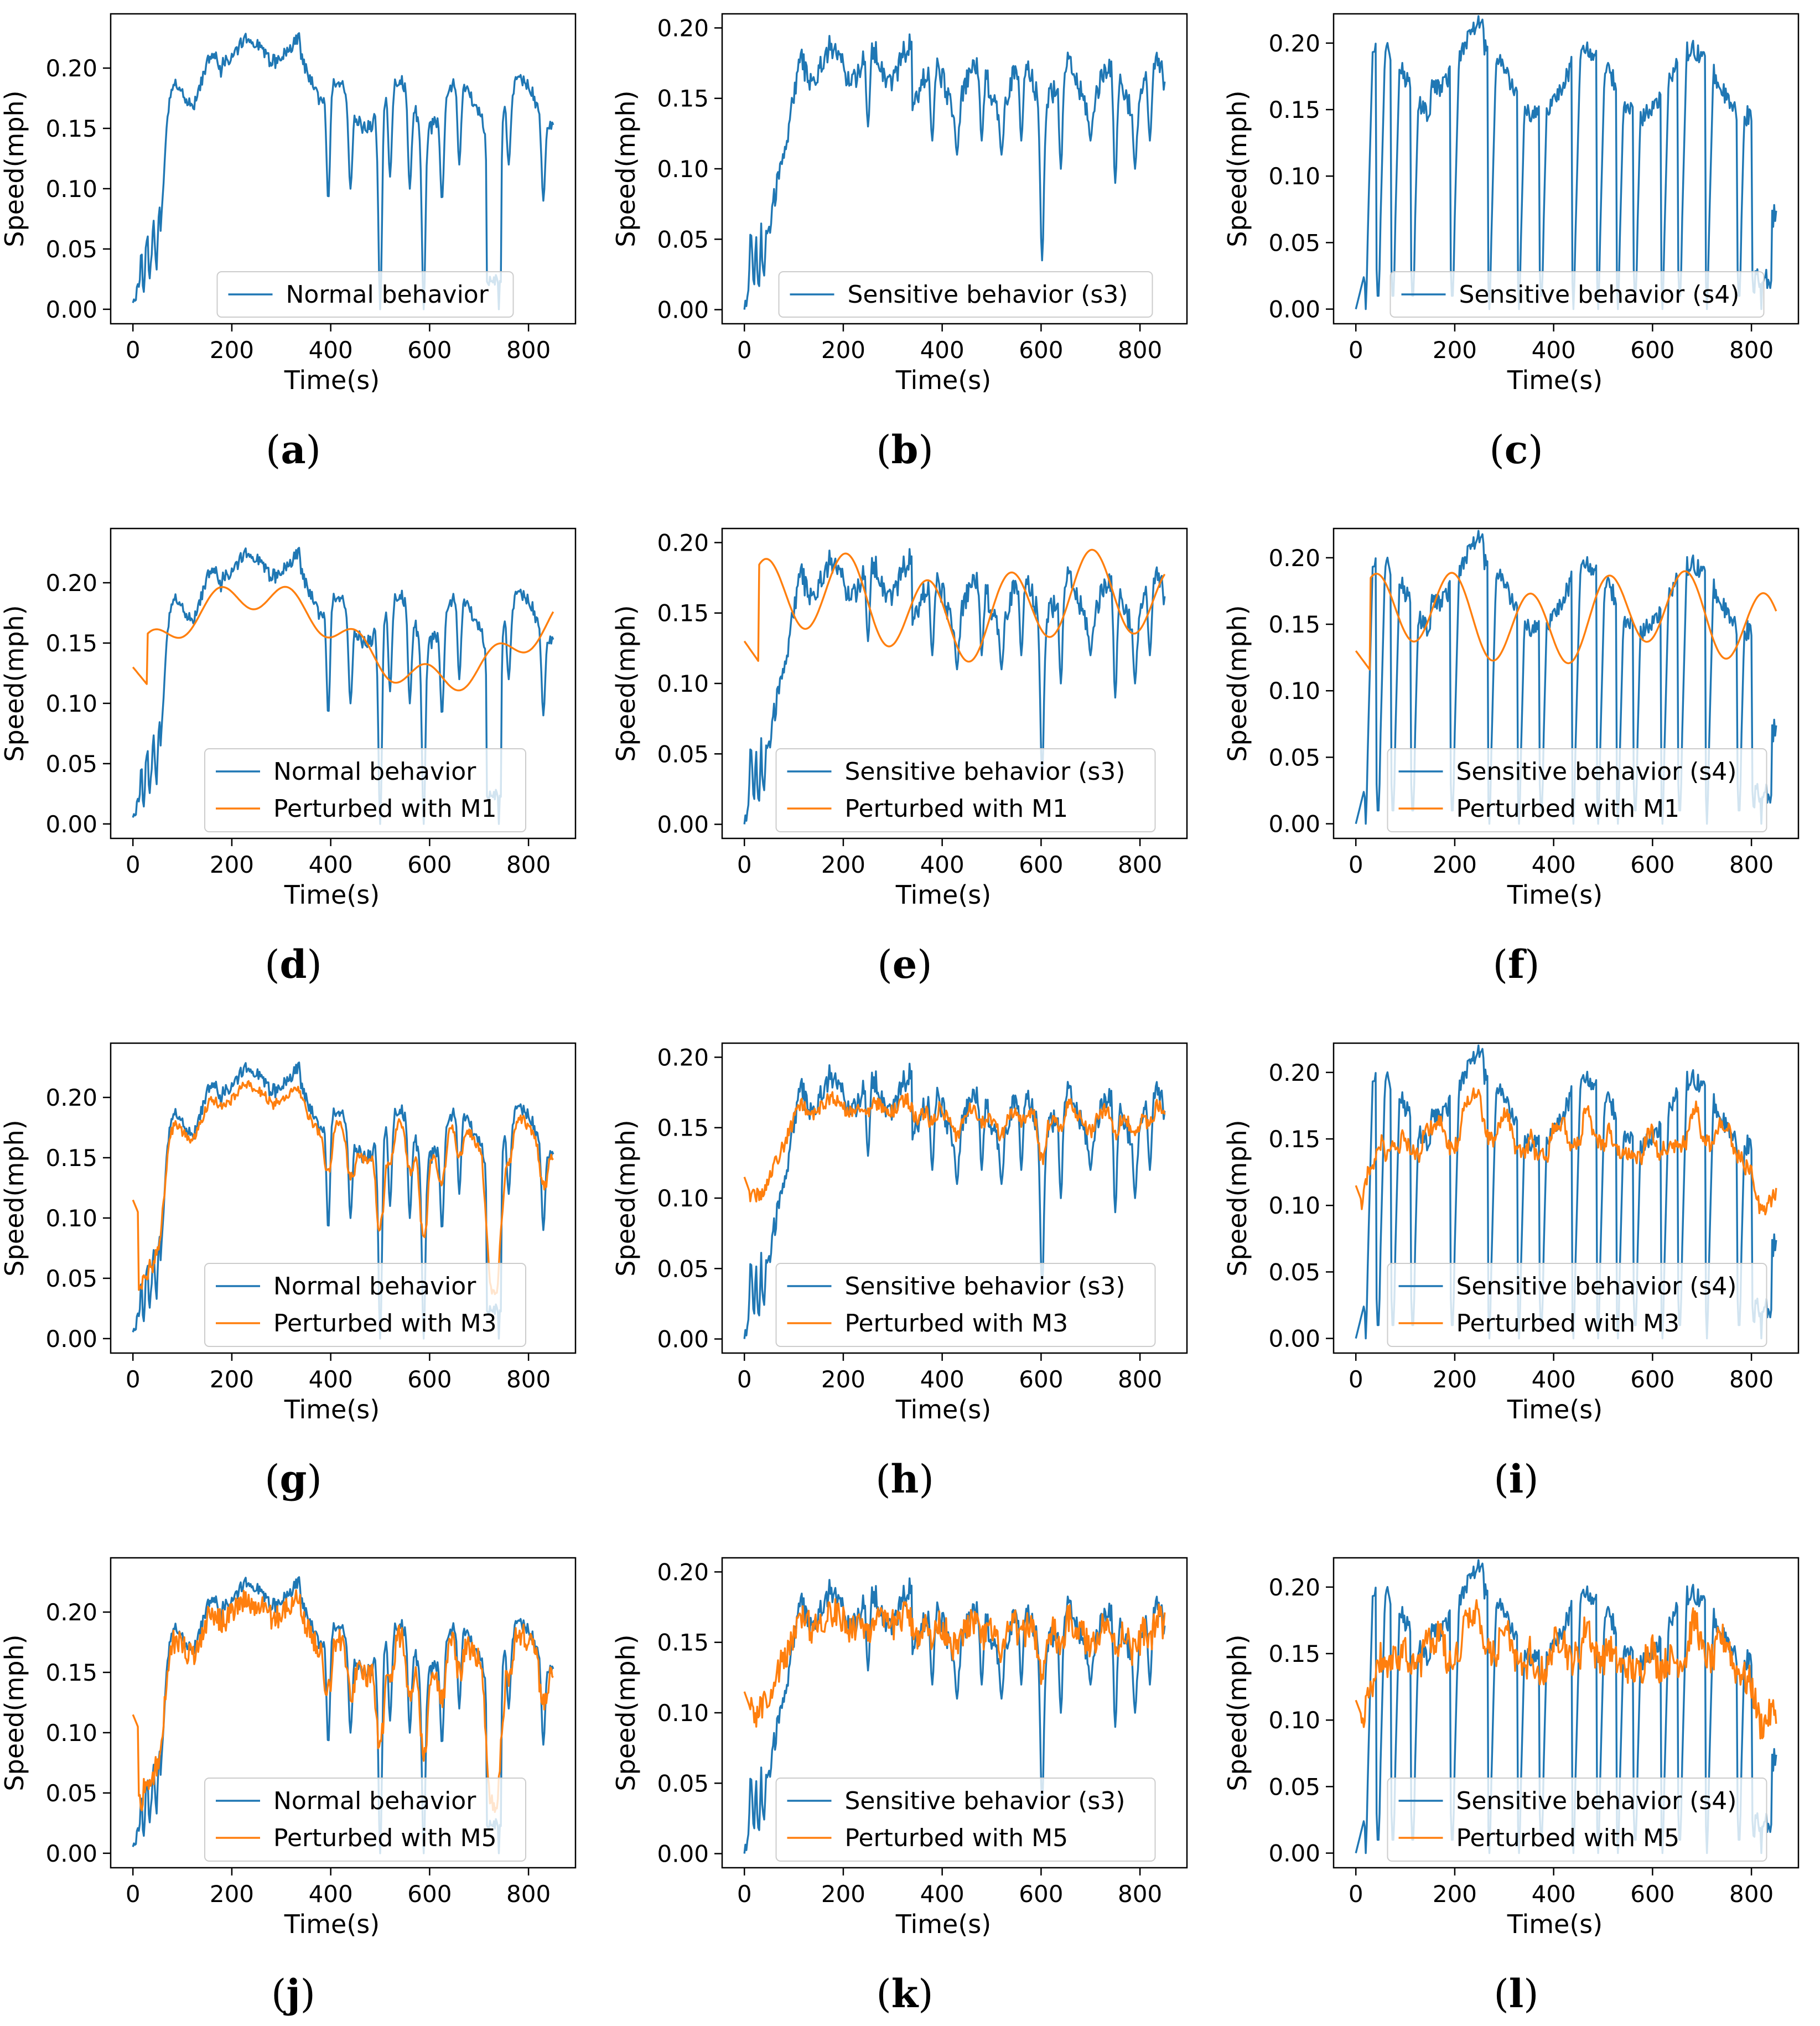 This screenshot has width=1820, height=2026. What do you see at coordinates (985, 1801) in the screenshot?
I see `legend-entry: Sensitive behavior (s3)` at bounding box center [985, 1801].